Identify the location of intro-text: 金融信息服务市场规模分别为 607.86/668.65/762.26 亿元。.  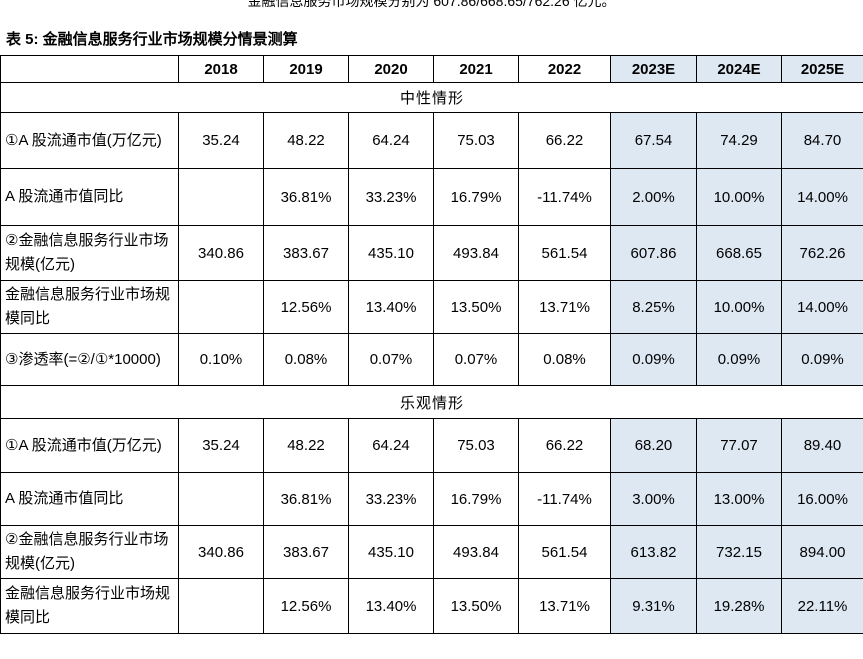
(431, 4).